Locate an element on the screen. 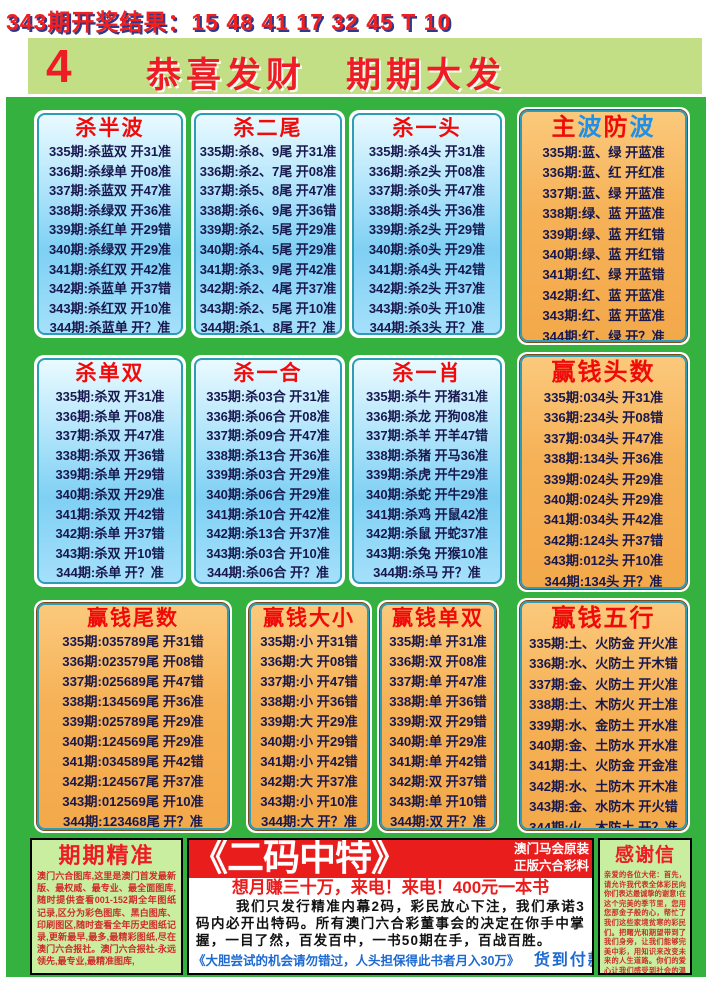  panel-title: 赢钱单双 is located at coordinates (438, 618).